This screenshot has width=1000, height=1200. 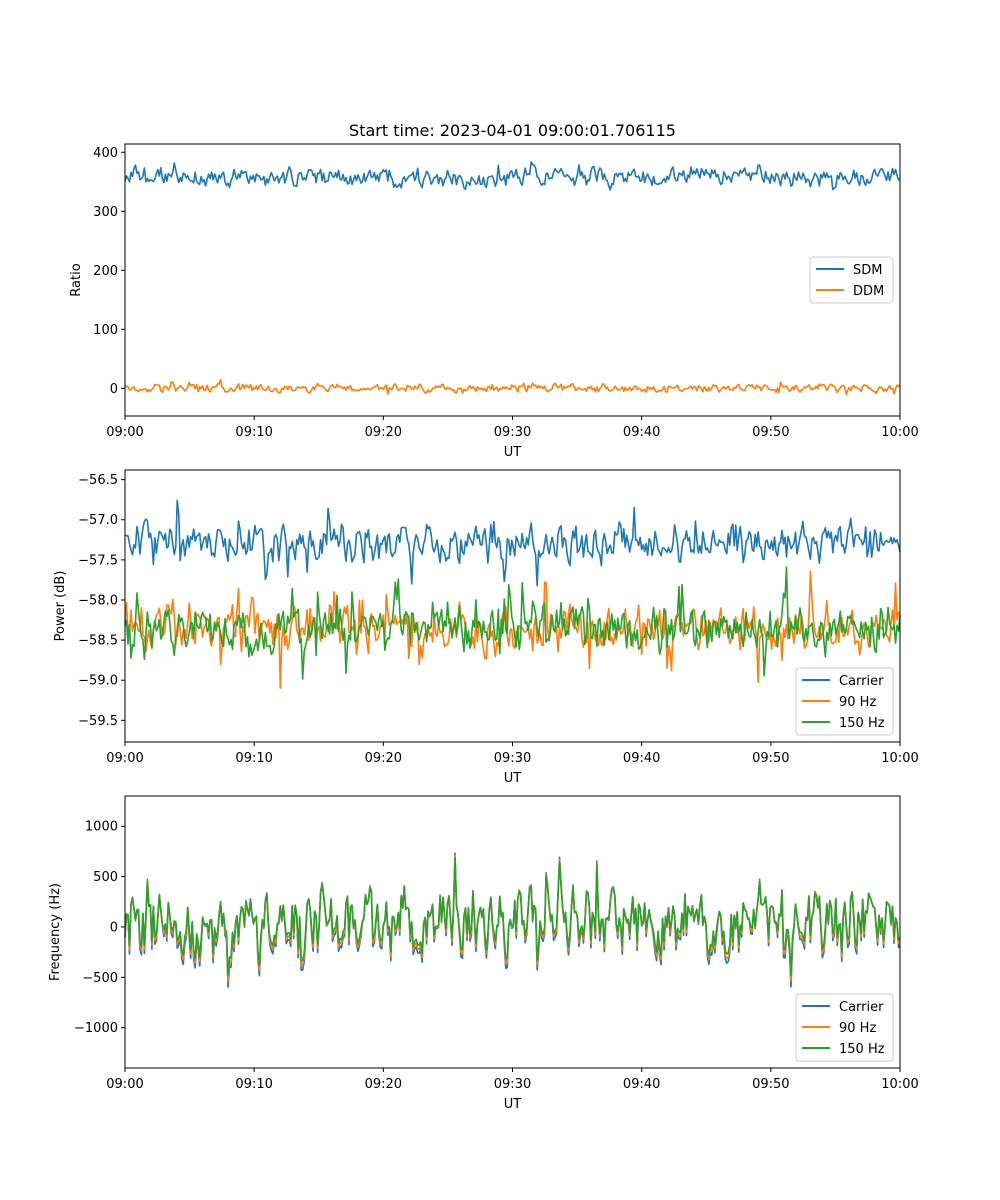 What do you see at coordinates (98, 641) in the screenshot?
I see `y-tick-label: −58.5` at bounding box center [98, 641].